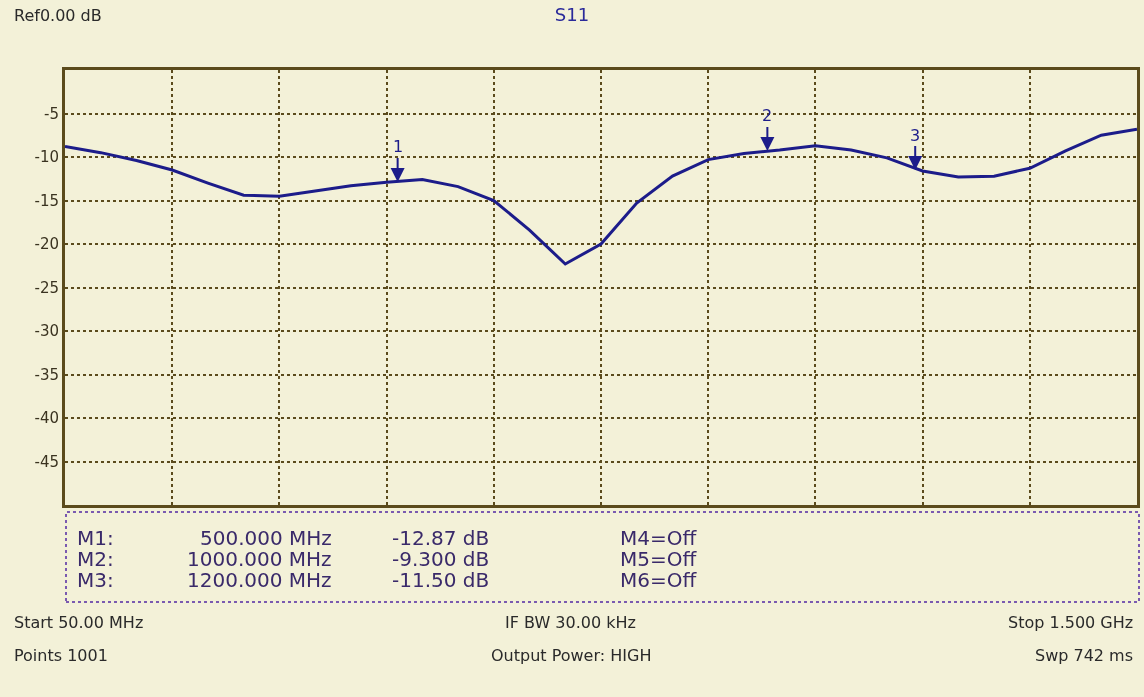 The height and width of the screenshot is (697, 1144). I want to click on chart-title: S11, so click(572, 15).